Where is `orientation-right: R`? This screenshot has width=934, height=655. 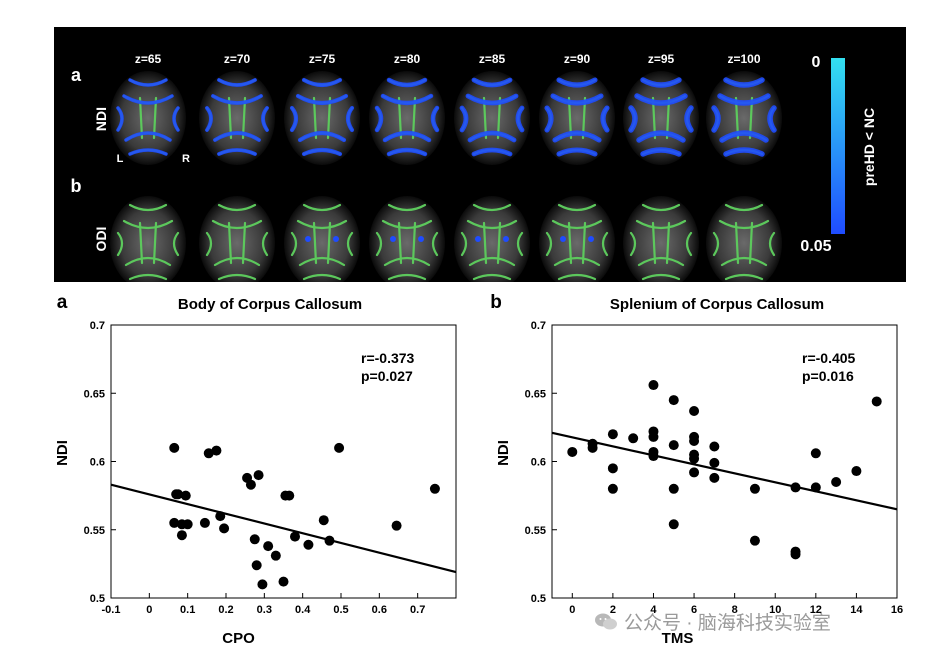 orientation-right: R is located at coordinates (186, 159).